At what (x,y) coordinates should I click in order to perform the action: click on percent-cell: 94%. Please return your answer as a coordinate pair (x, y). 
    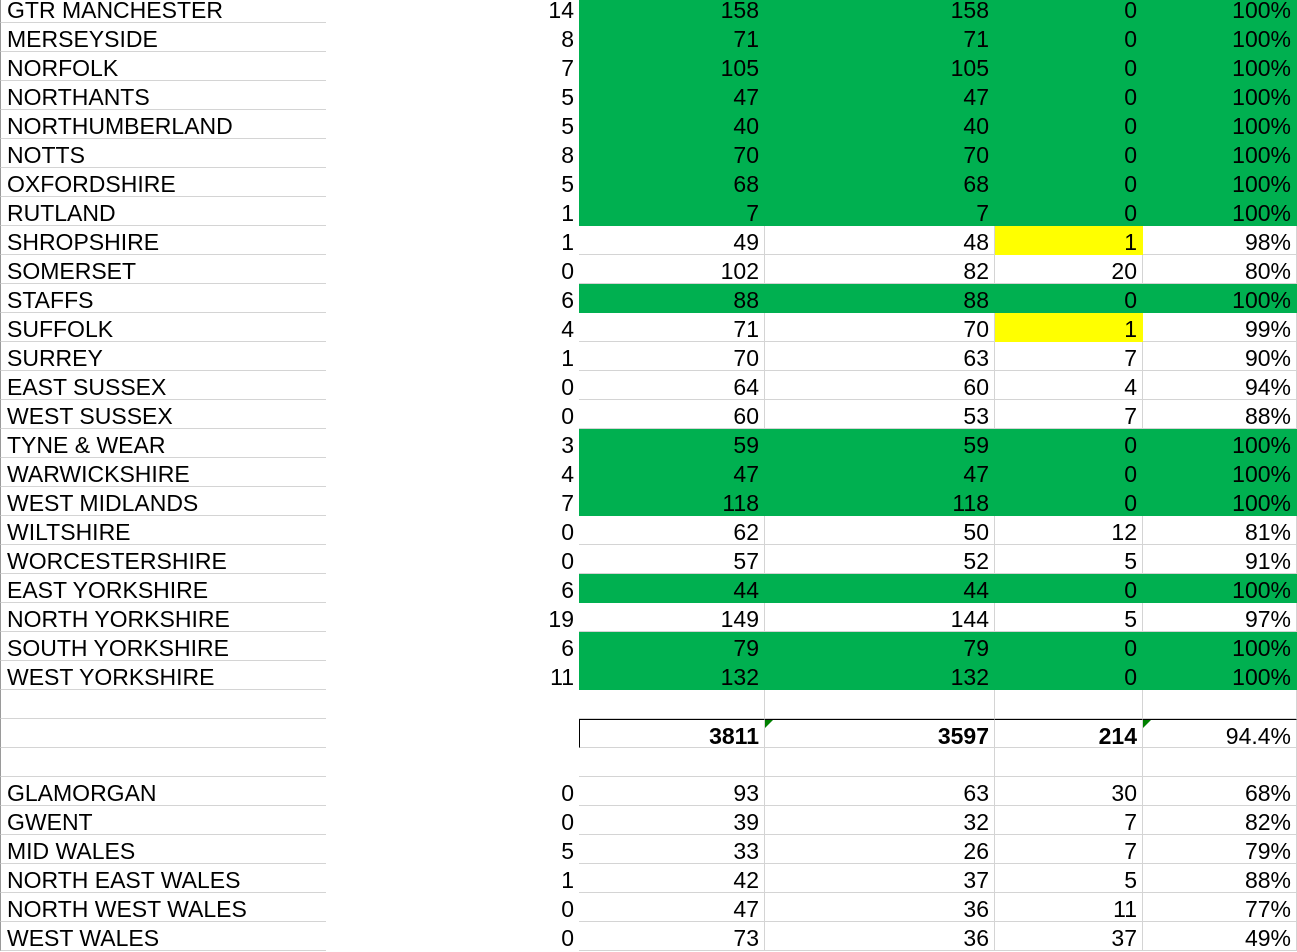
    Looking at the image, I should click on (1220, 385).